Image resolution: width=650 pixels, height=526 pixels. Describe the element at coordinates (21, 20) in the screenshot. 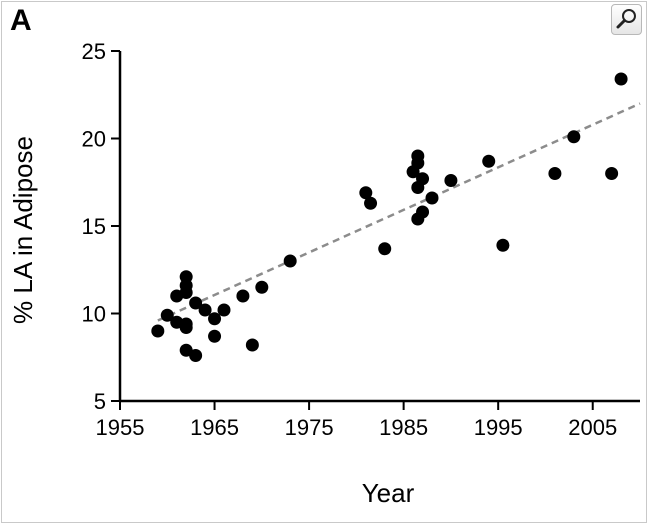

I see `panel-label: A` at that location.